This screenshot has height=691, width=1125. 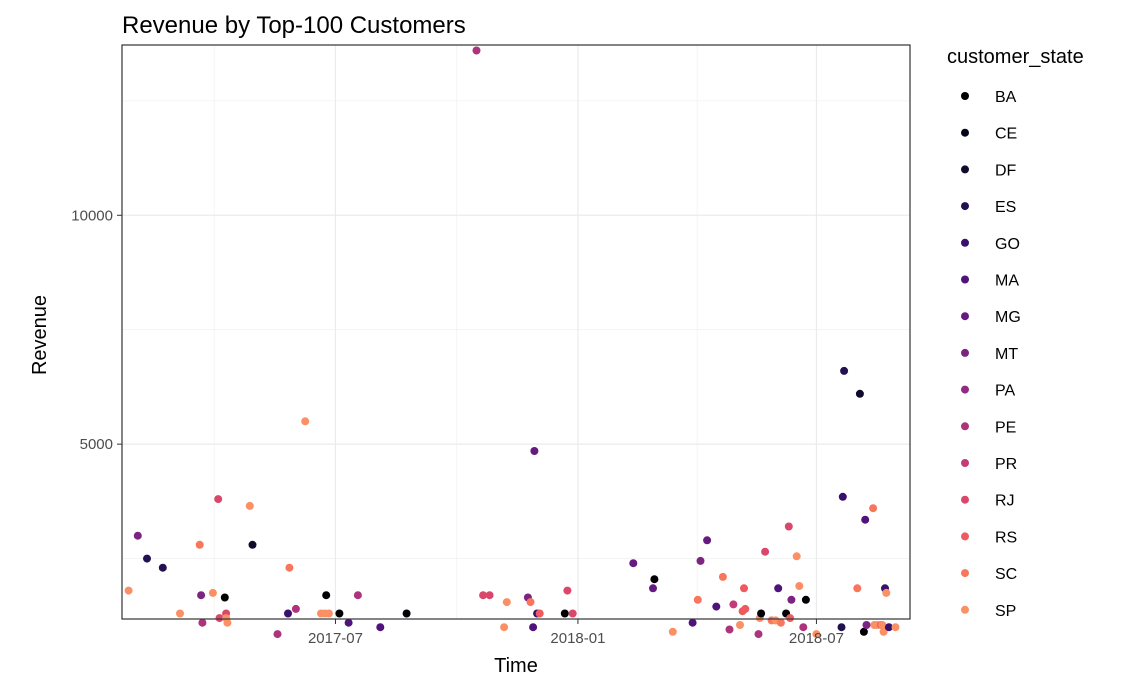 What do you see at coordinates (965, 499) in the screenshot?
I see `legend-key-rj` at bounding box center [965, 499].